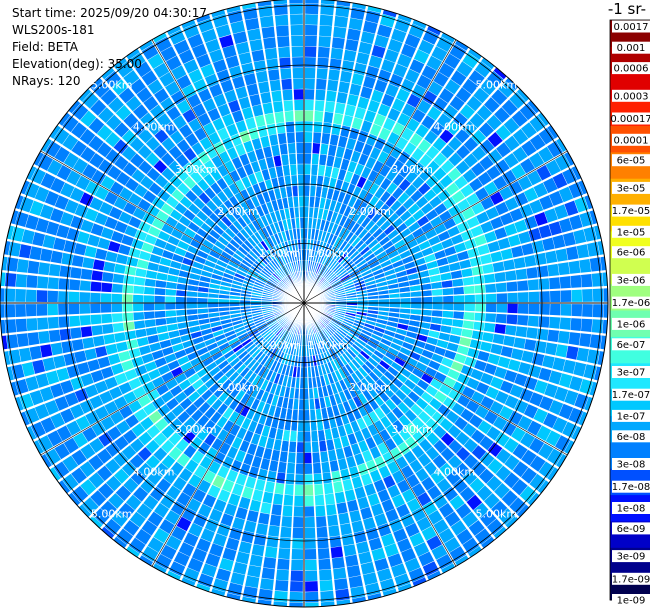 The height and width of the screenshot is (610, 650). I want to click on colorbar-tick-bg, so click(631, 95).